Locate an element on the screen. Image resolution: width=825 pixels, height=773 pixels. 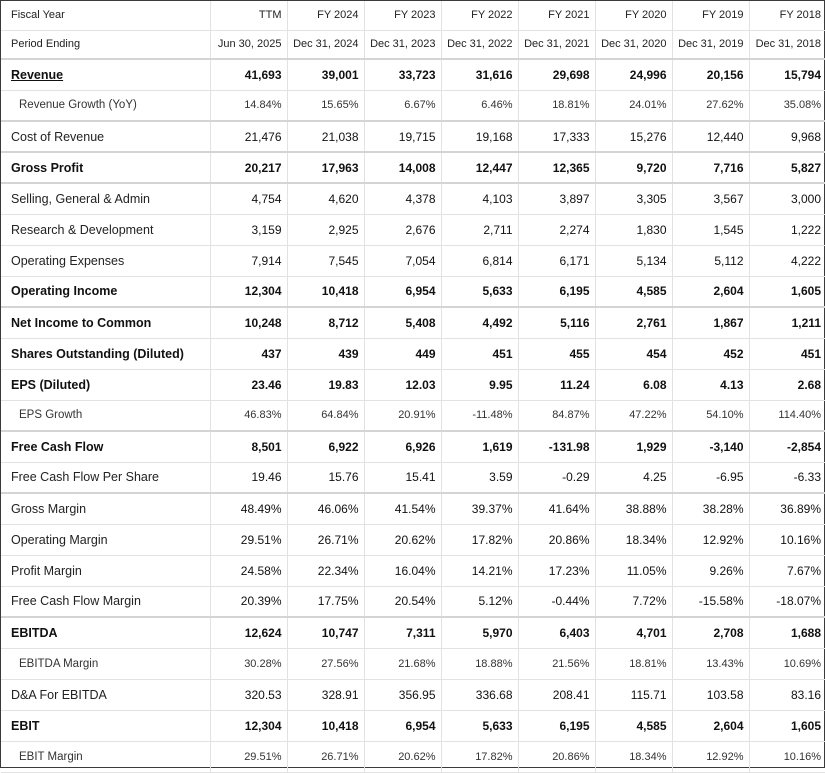
value-cell: 5,827 is located at coordinates (787, 168).